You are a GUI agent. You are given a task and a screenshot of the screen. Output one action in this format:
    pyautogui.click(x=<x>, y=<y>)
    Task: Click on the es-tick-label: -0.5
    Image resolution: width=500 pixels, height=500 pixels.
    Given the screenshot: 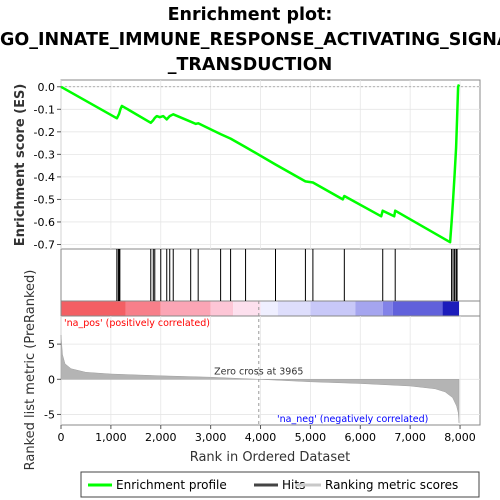 What is the action you would take?
    pyautogui.click(x=44, y=199)
    